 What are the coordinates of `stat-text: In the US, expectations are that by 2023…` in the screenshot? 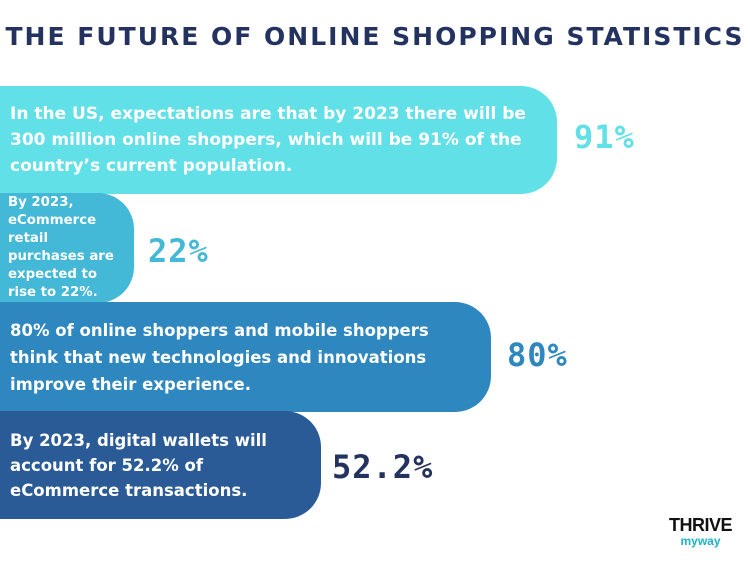 It's located at (268, 140).